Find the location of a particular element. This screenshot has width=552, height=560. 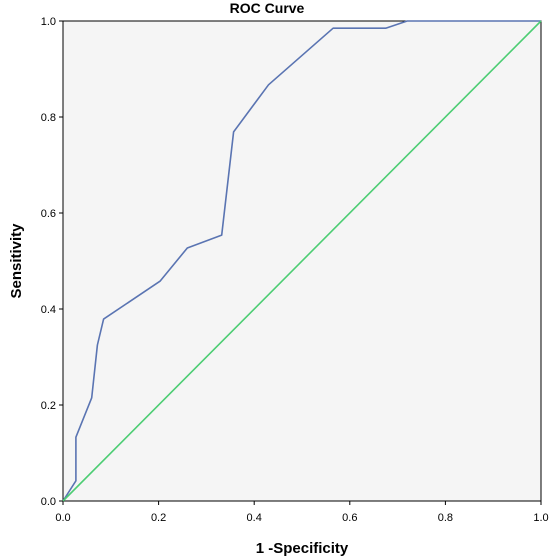

y-tick-label: 1.0 is located at coordinates (48, 22).